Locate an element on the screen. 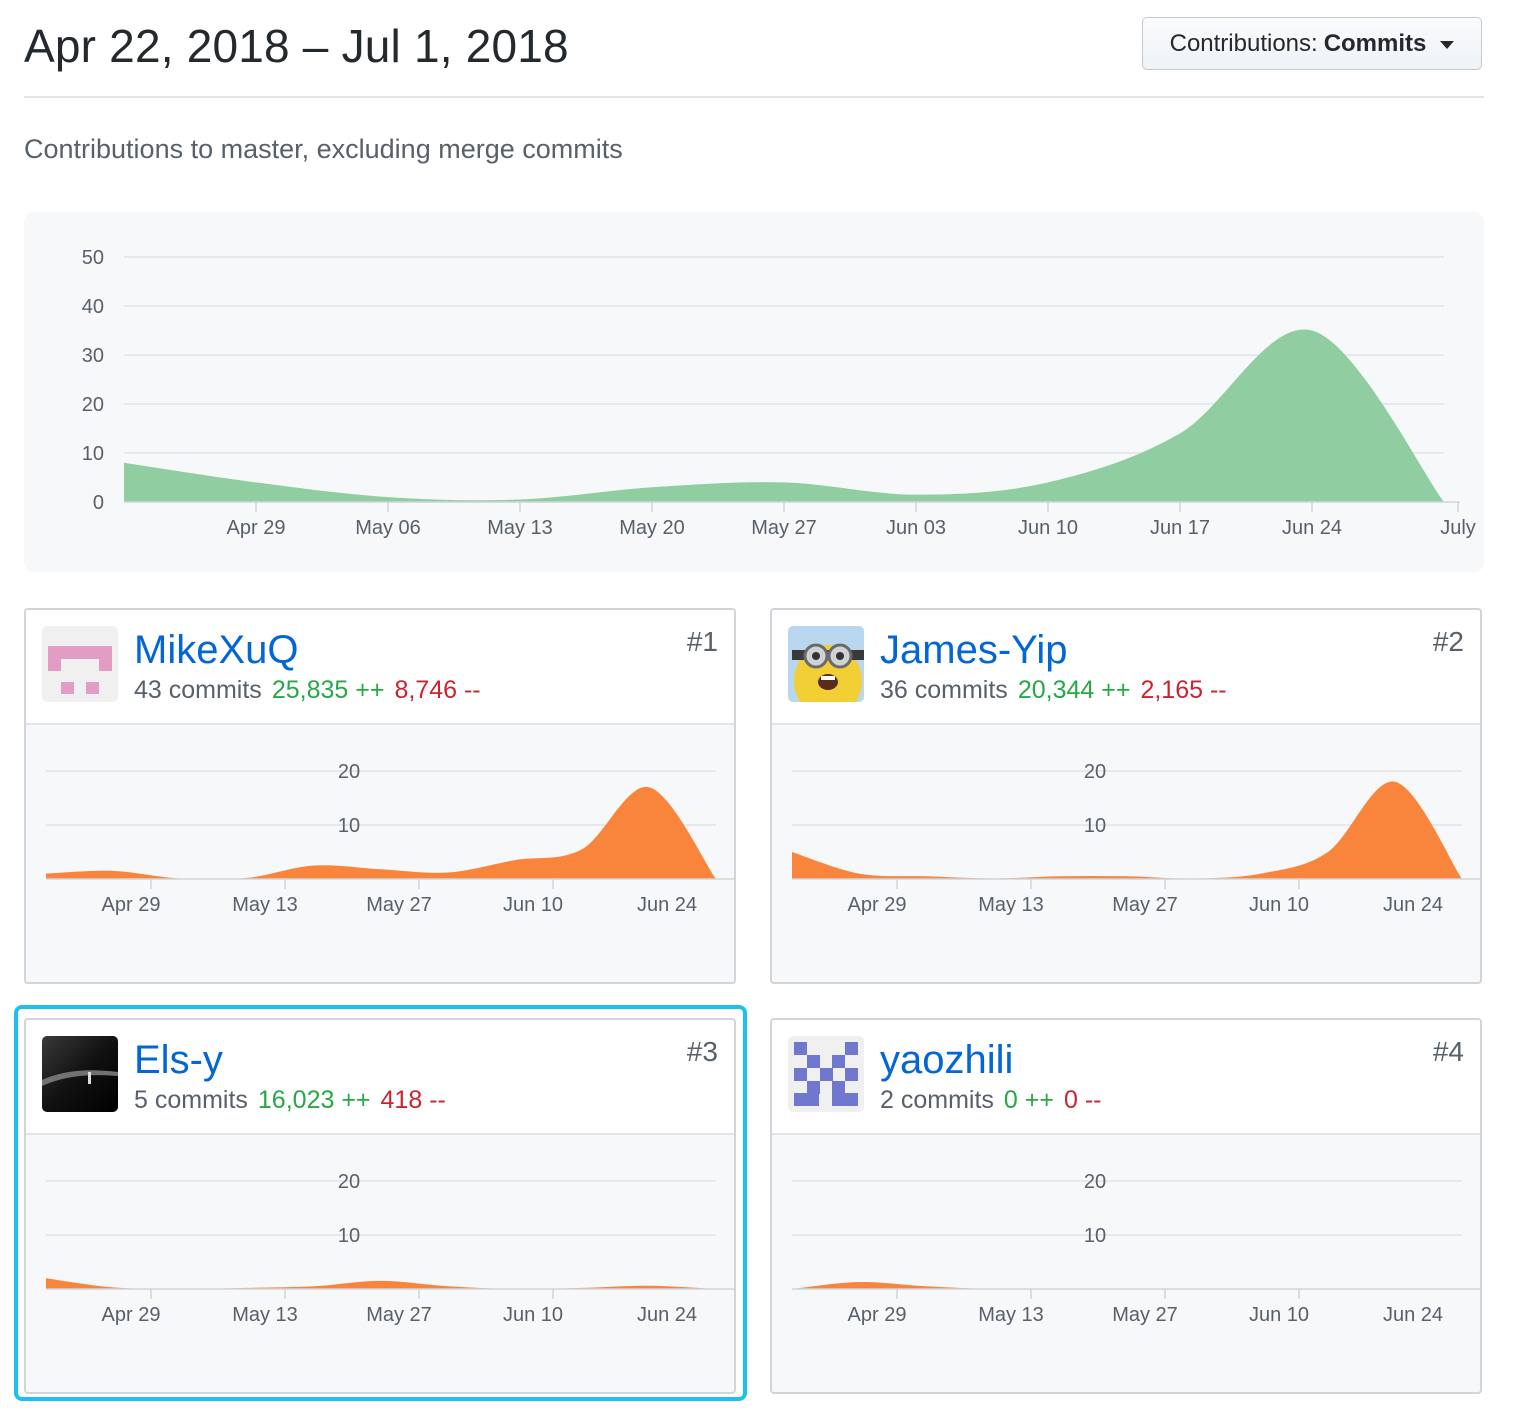 This screenshot has height=1422, width=1516. card-header: Els-y #3 5 commits 16,023 ++ 418 -- is located at coordinates (380, 1077).